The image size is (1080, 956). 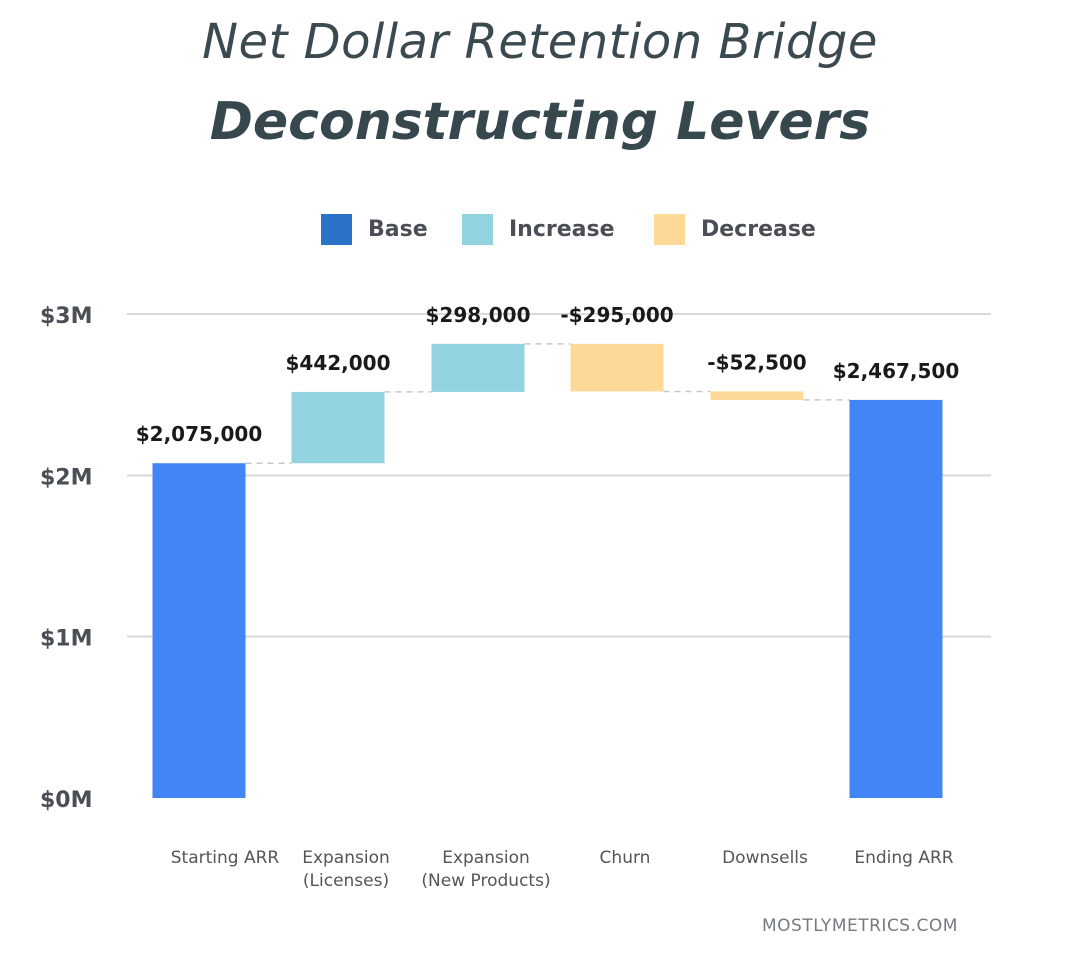 What do you see at coordinates (477, 315) in the screenshot?
I see `data-label: $298,000` at bounding box center [477, 315].